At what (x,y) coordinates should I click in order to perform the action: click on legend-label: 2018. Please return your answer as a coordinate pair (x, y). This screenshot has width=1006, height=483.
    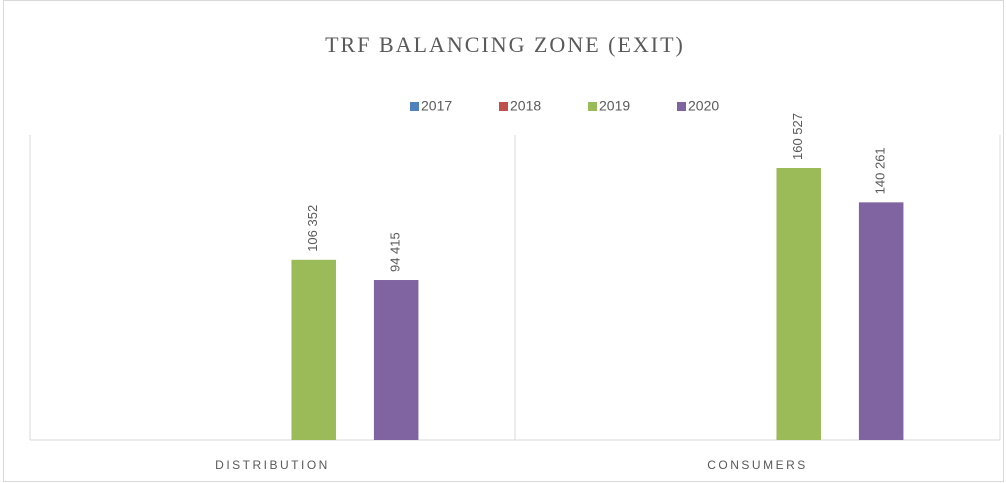
    Looking at the image, I should click on (525, 106).